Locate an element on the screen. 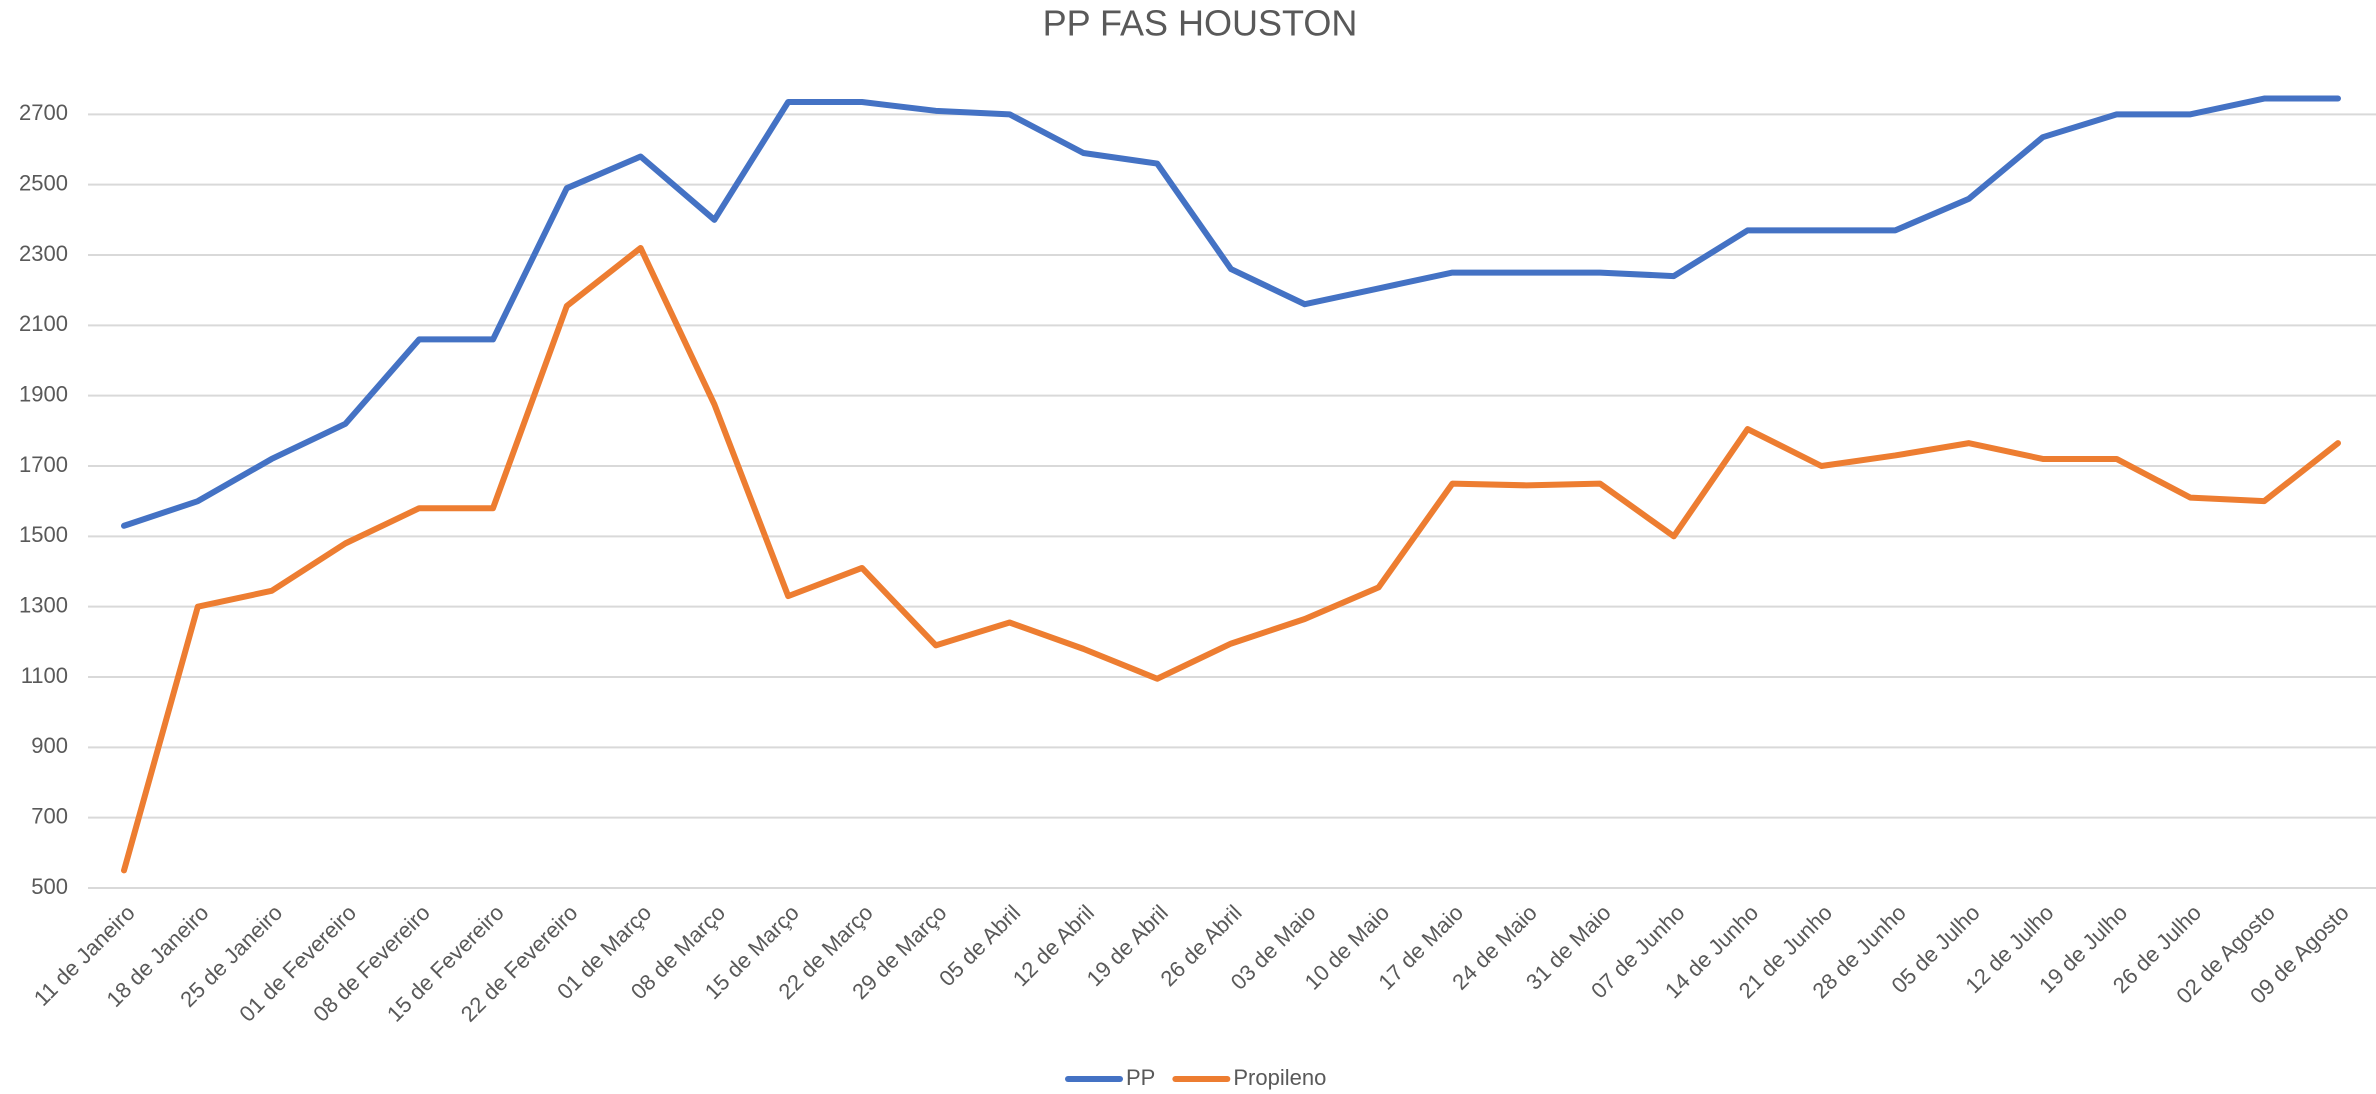  chart-title: PP FAS HOUSTON is located at coordinates (1200, 23).